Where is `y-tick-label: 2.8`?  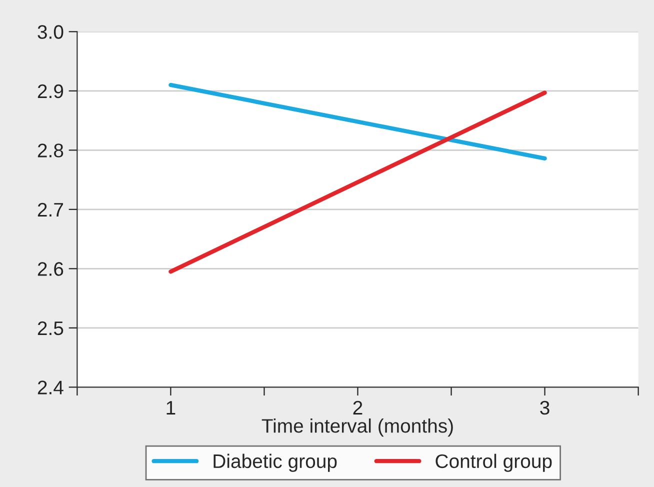 y-tick-label: 2.8 is located at coordinates (51, 151).